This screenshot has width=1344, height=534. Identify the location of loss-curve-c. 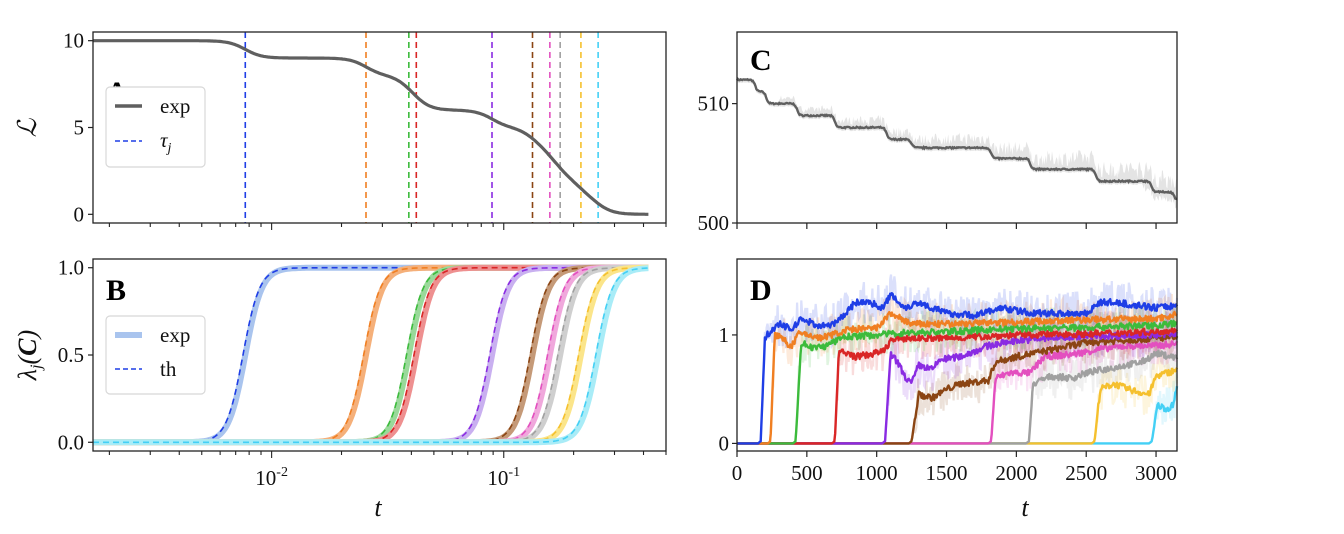
(956, 139).